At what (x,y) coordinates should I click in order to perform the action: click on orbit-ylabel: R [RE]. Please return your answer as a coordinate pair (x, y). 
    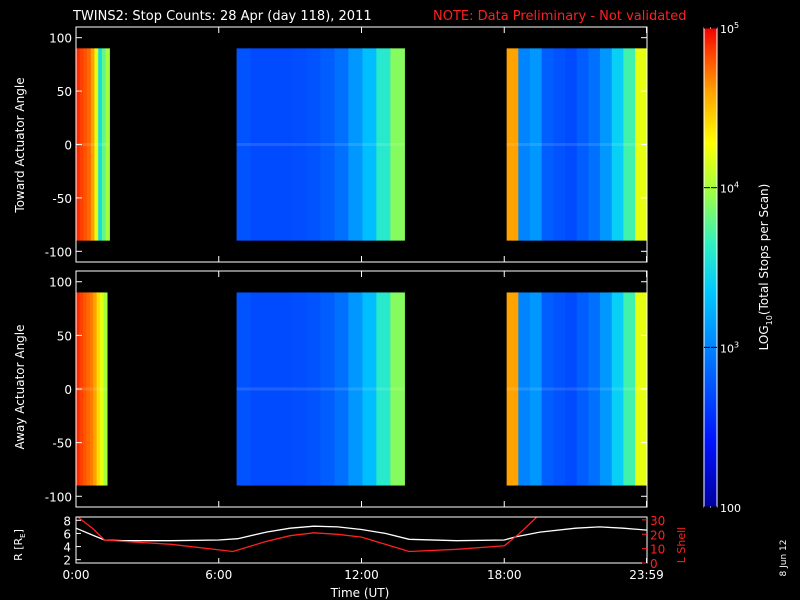
    Looking at the image, I should click on (19, 545).